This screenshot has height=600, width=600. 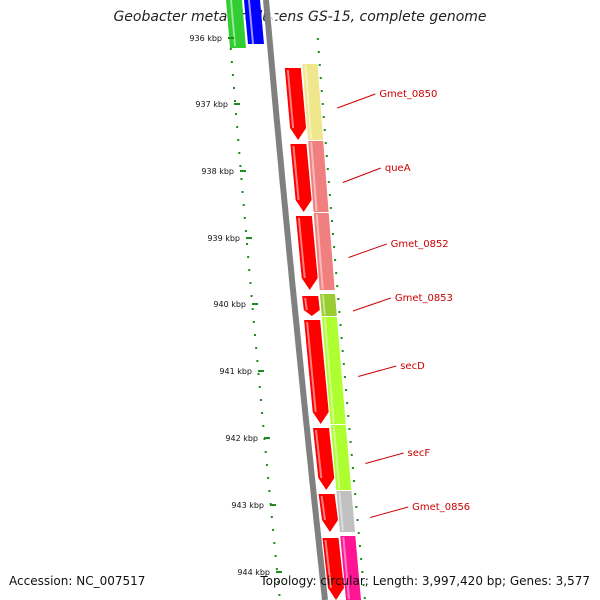 I want to click on partial-gene-green, so click(x=236, y=24).